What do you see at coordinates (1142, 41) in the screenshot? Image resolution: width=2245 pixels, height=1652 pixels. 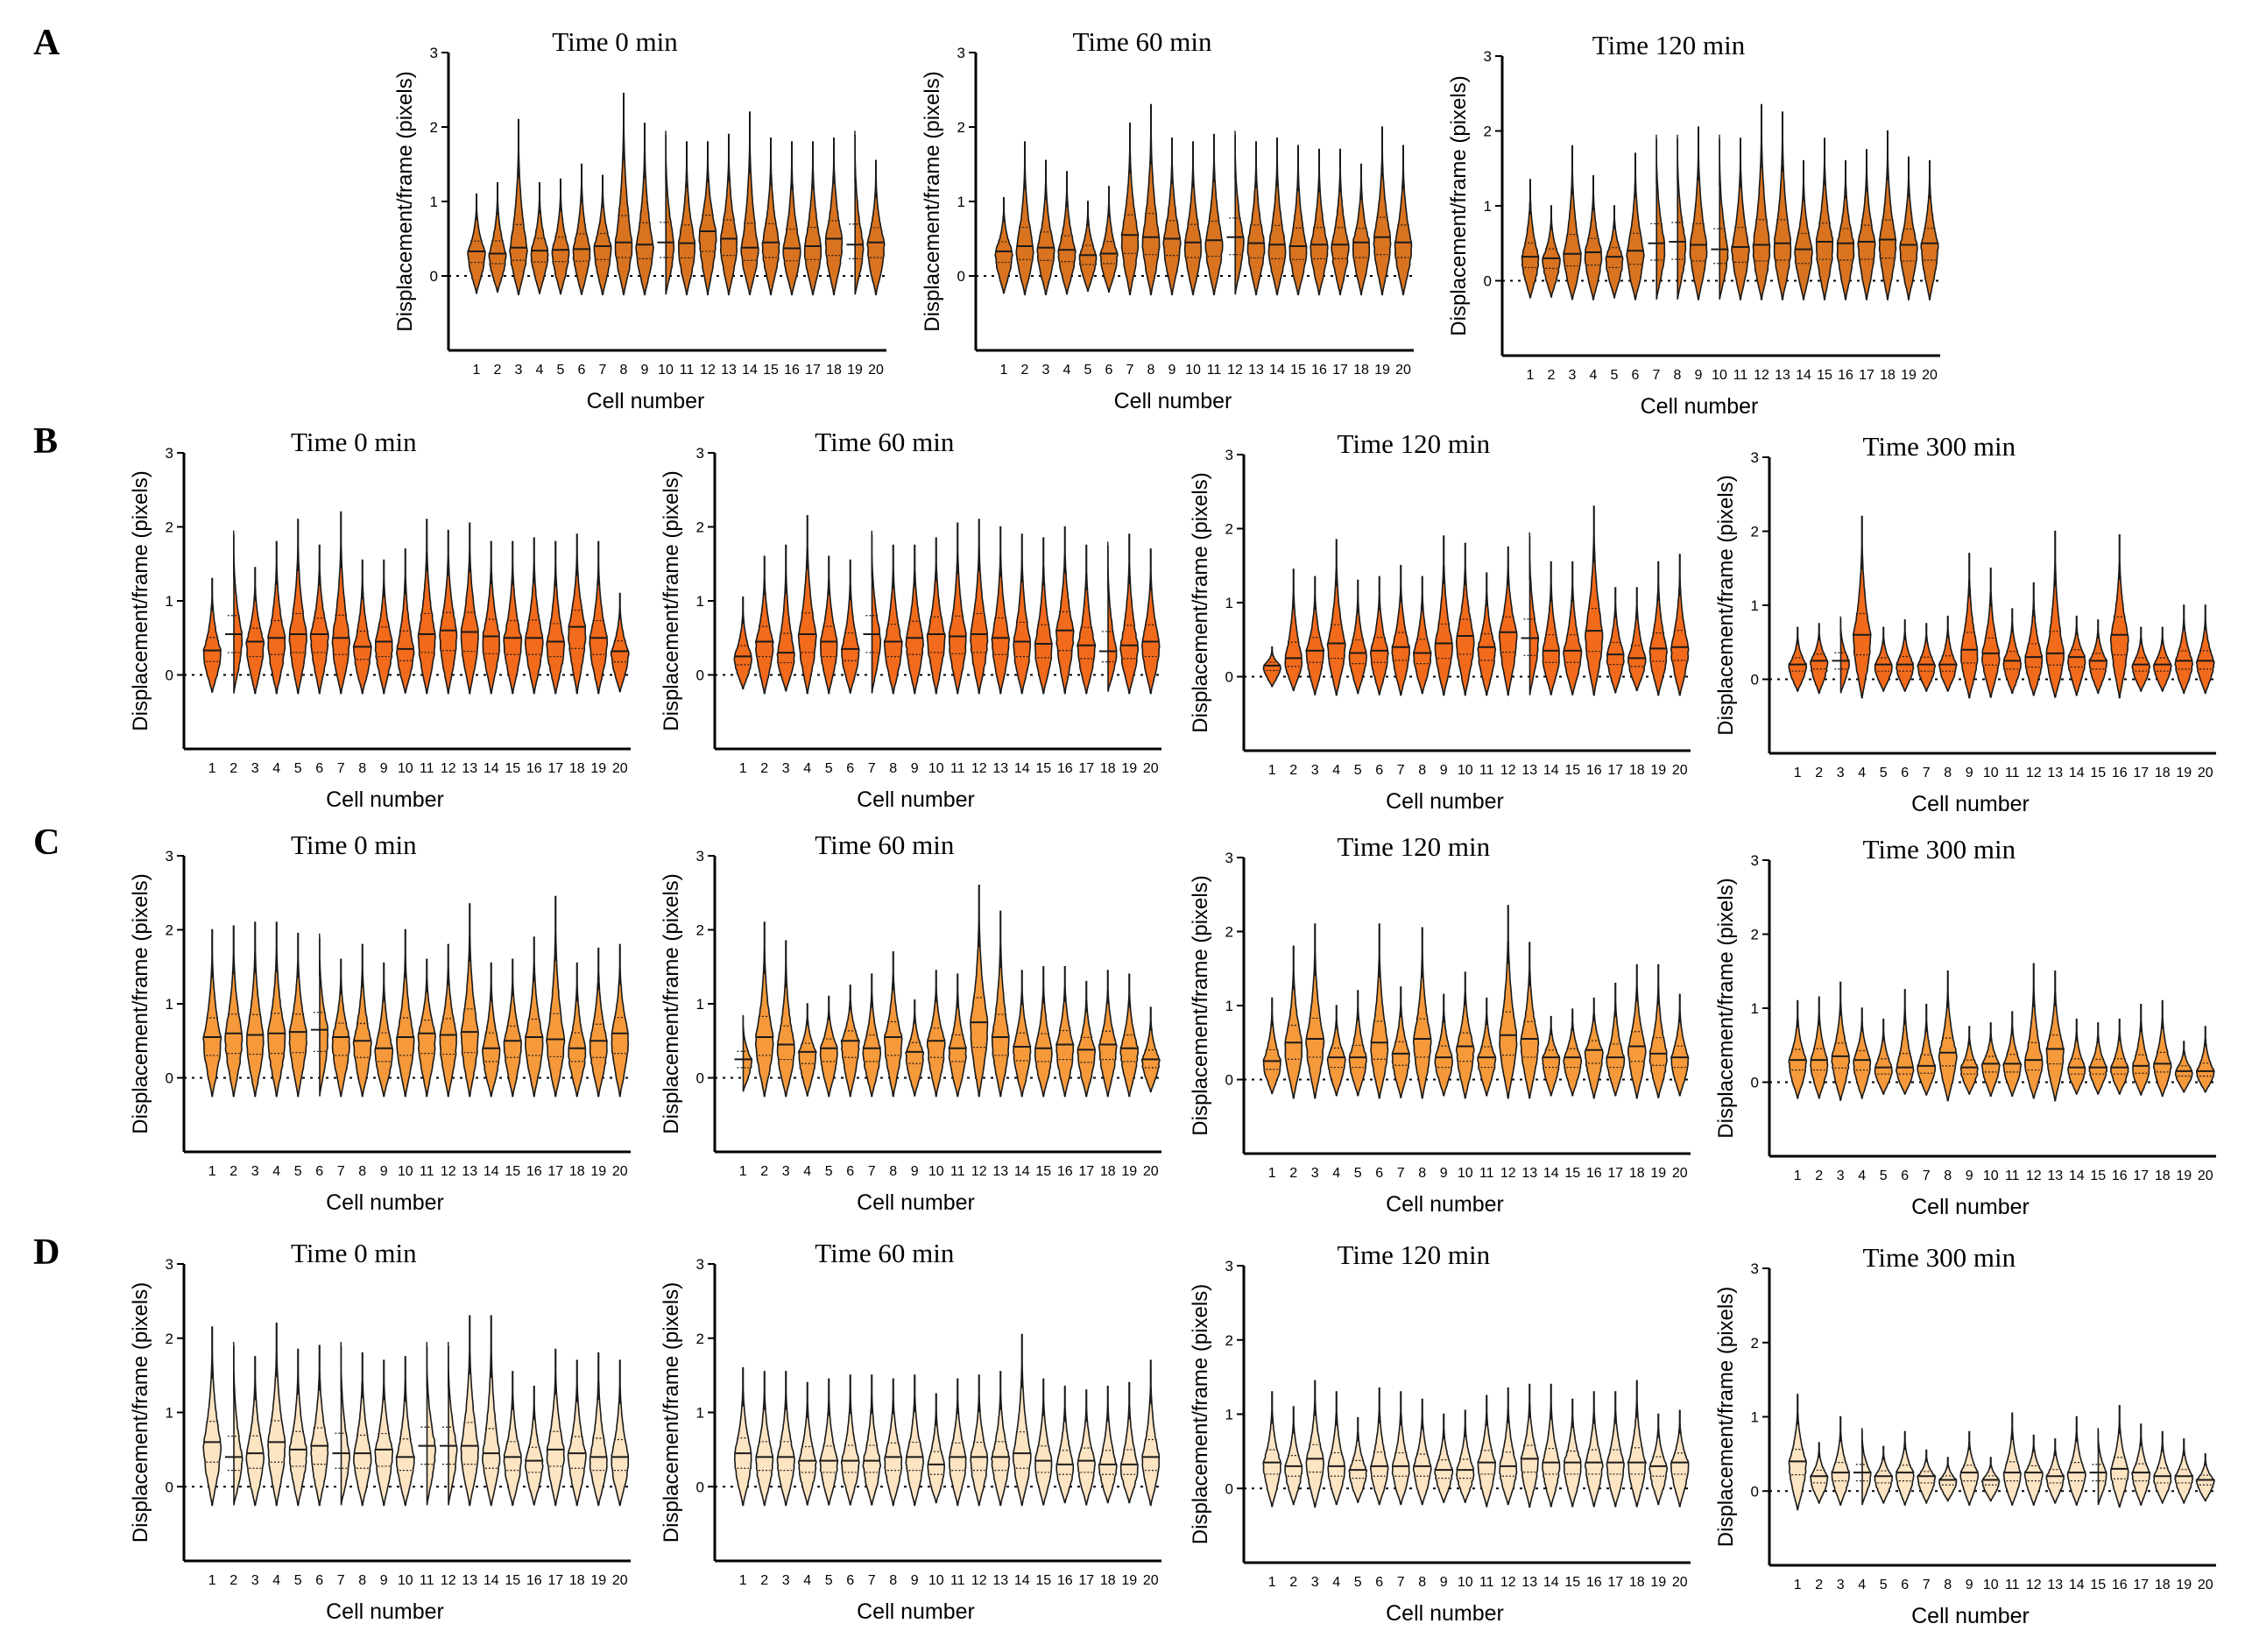 I see `chart-title: Time 60 min` at bounding box center [1142, 41].